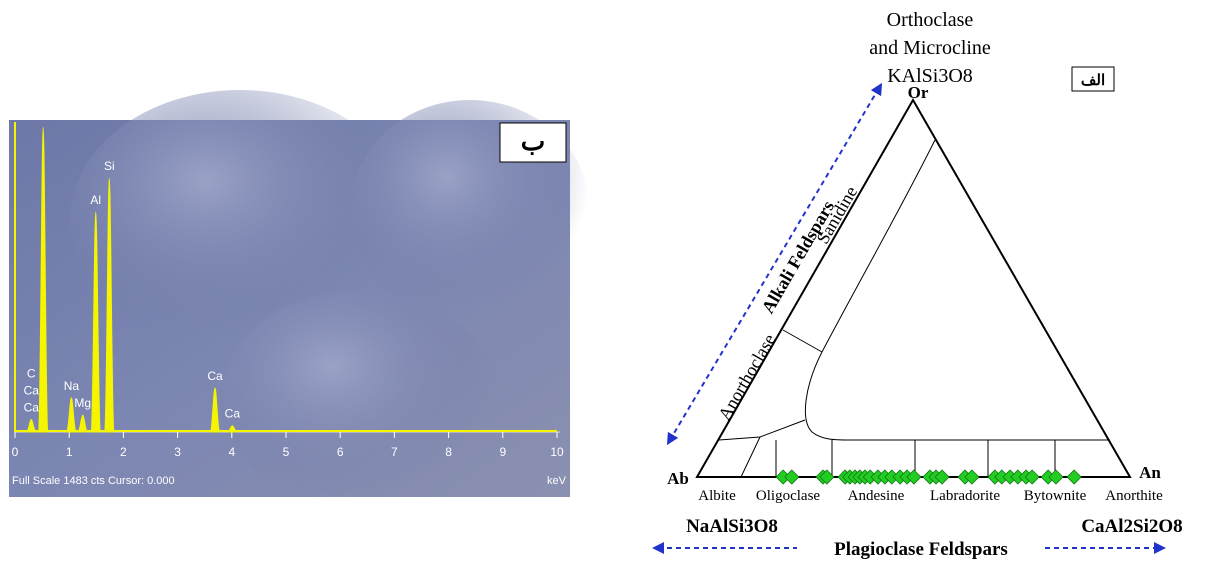 The height and width of the screenshot is (563, 1208). What do you see at coordinates (109, 166) in the screenshot?
I see `peak-label: Si` at bounding box center [109, 166].